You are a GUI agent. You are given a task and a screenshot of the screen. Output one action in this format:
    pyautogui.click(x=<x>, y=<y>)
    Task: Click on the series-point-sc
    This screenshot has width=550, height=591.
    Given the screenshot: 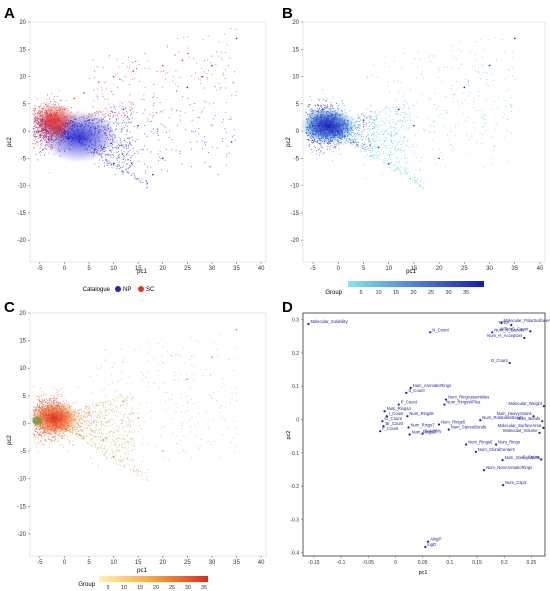 What is the action you would take?
    pyautogui.click(x=59, y=131)
    